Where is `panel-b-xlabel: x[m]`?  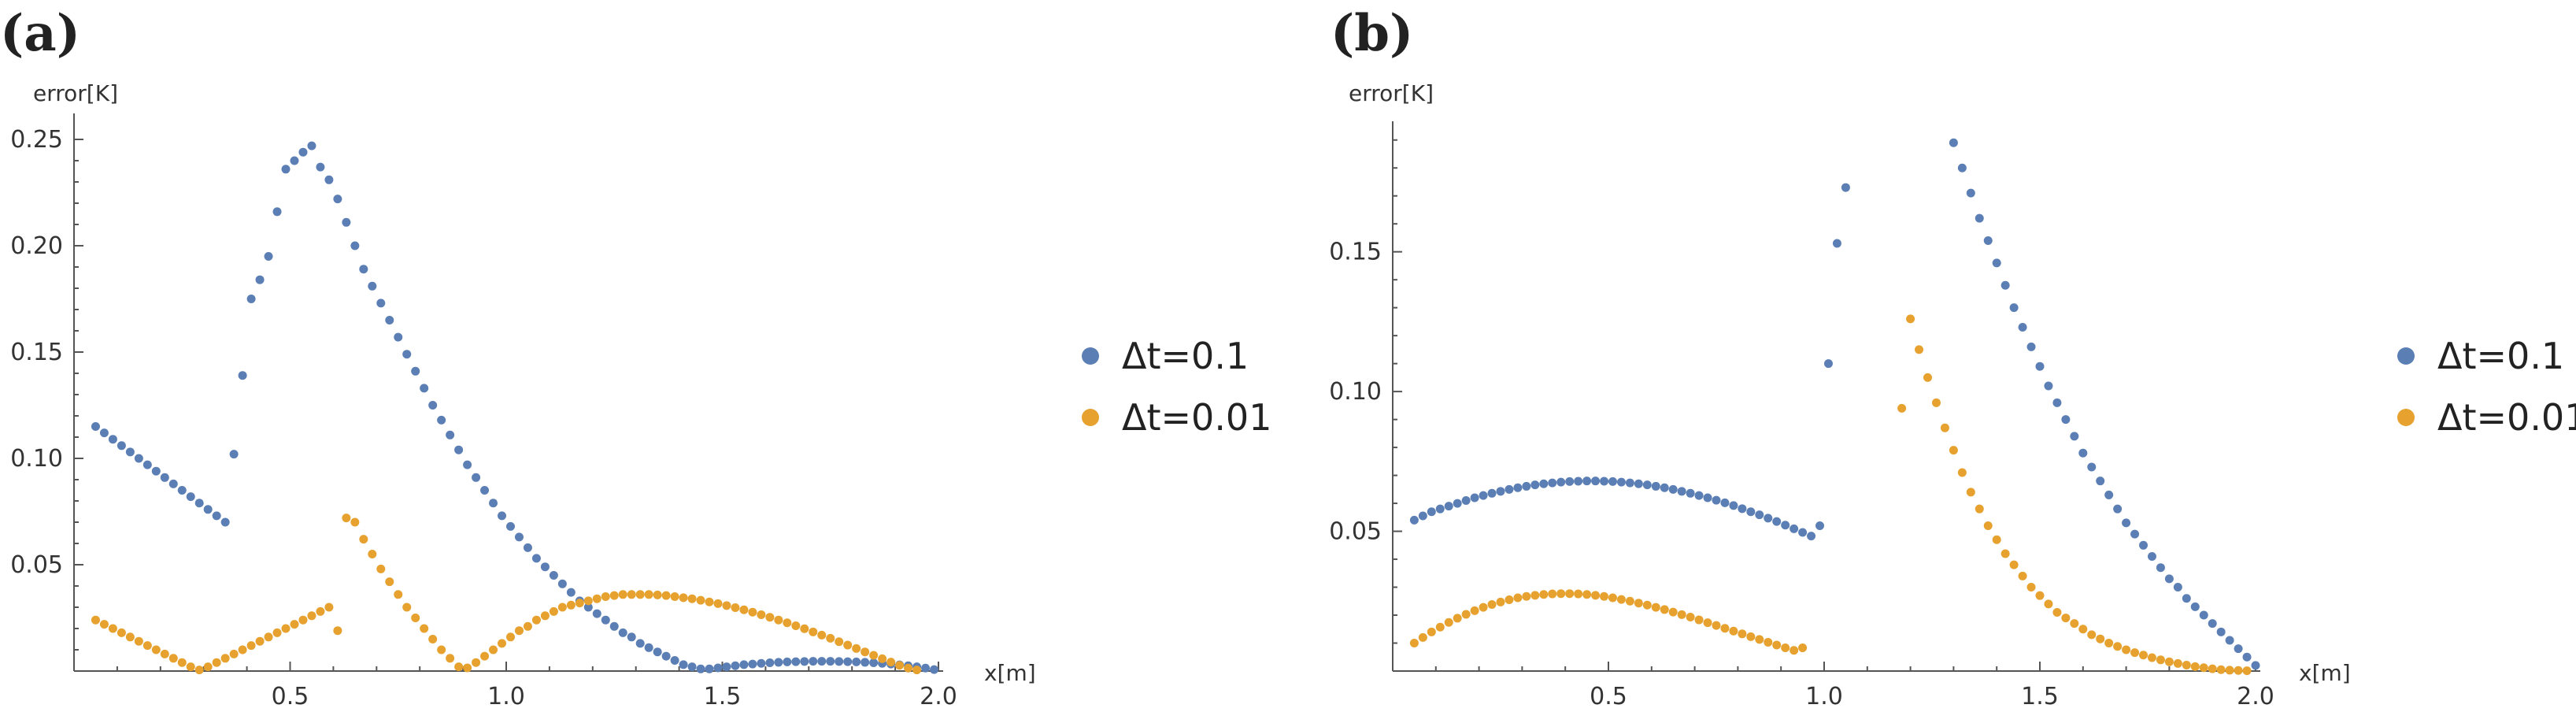
panel-b-xlabel: x[m] is located at coordinates (2325, 673).